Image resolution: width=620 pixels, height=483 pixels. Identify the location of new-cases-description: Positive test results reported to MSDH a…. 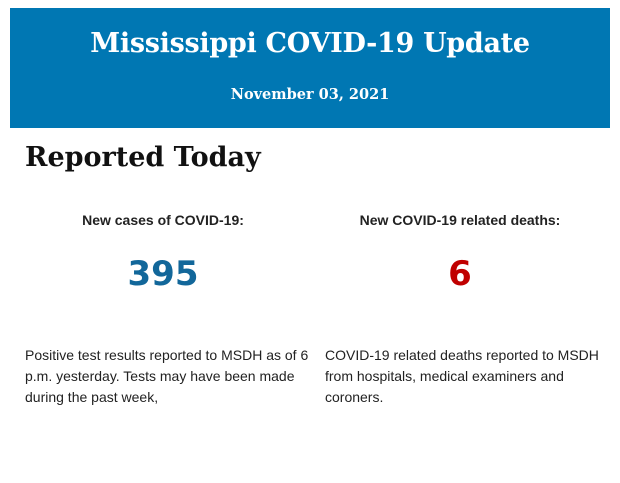
(167, 376).